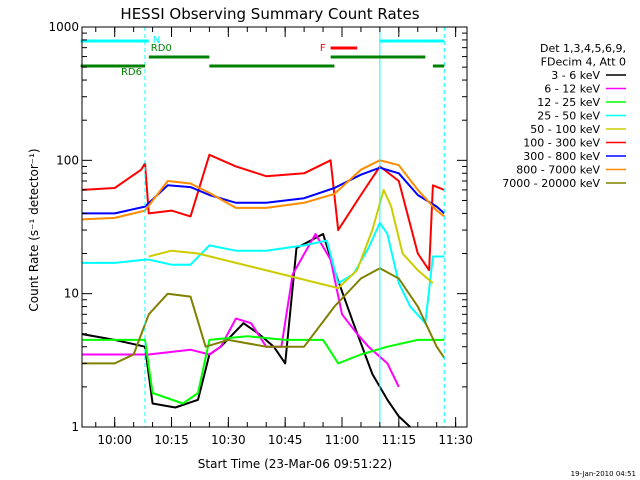 Image resolution: width=640 pixels, height=480 pixels. Describe the element at coordinates (575, 75) in the screenshot. I see `legend-label-1: 3 - 6 keV` at that location.